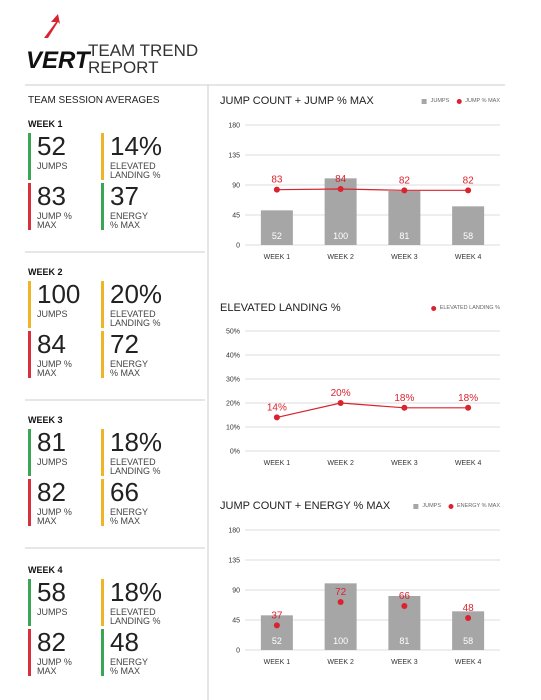  I want to click on y-tick-label: 0, so click(238, 651).